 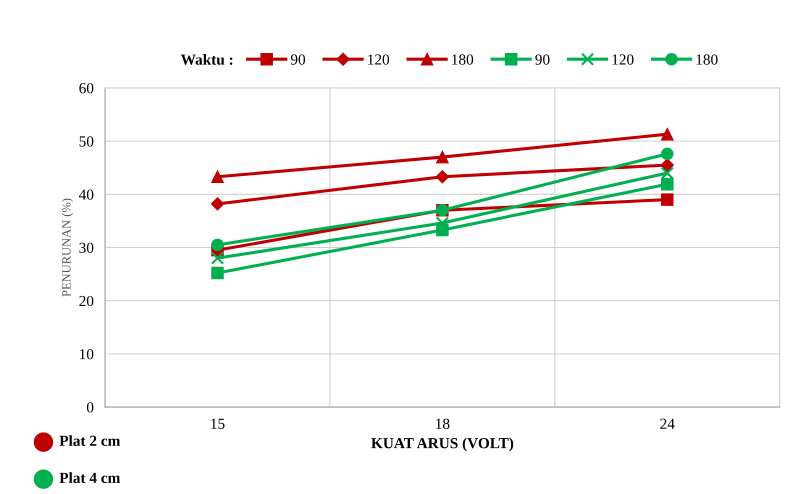 What do you see at coordinates (218, 423) in the screenshot?
I see `x-tick-label: 15` at bounding box center [218, 423].